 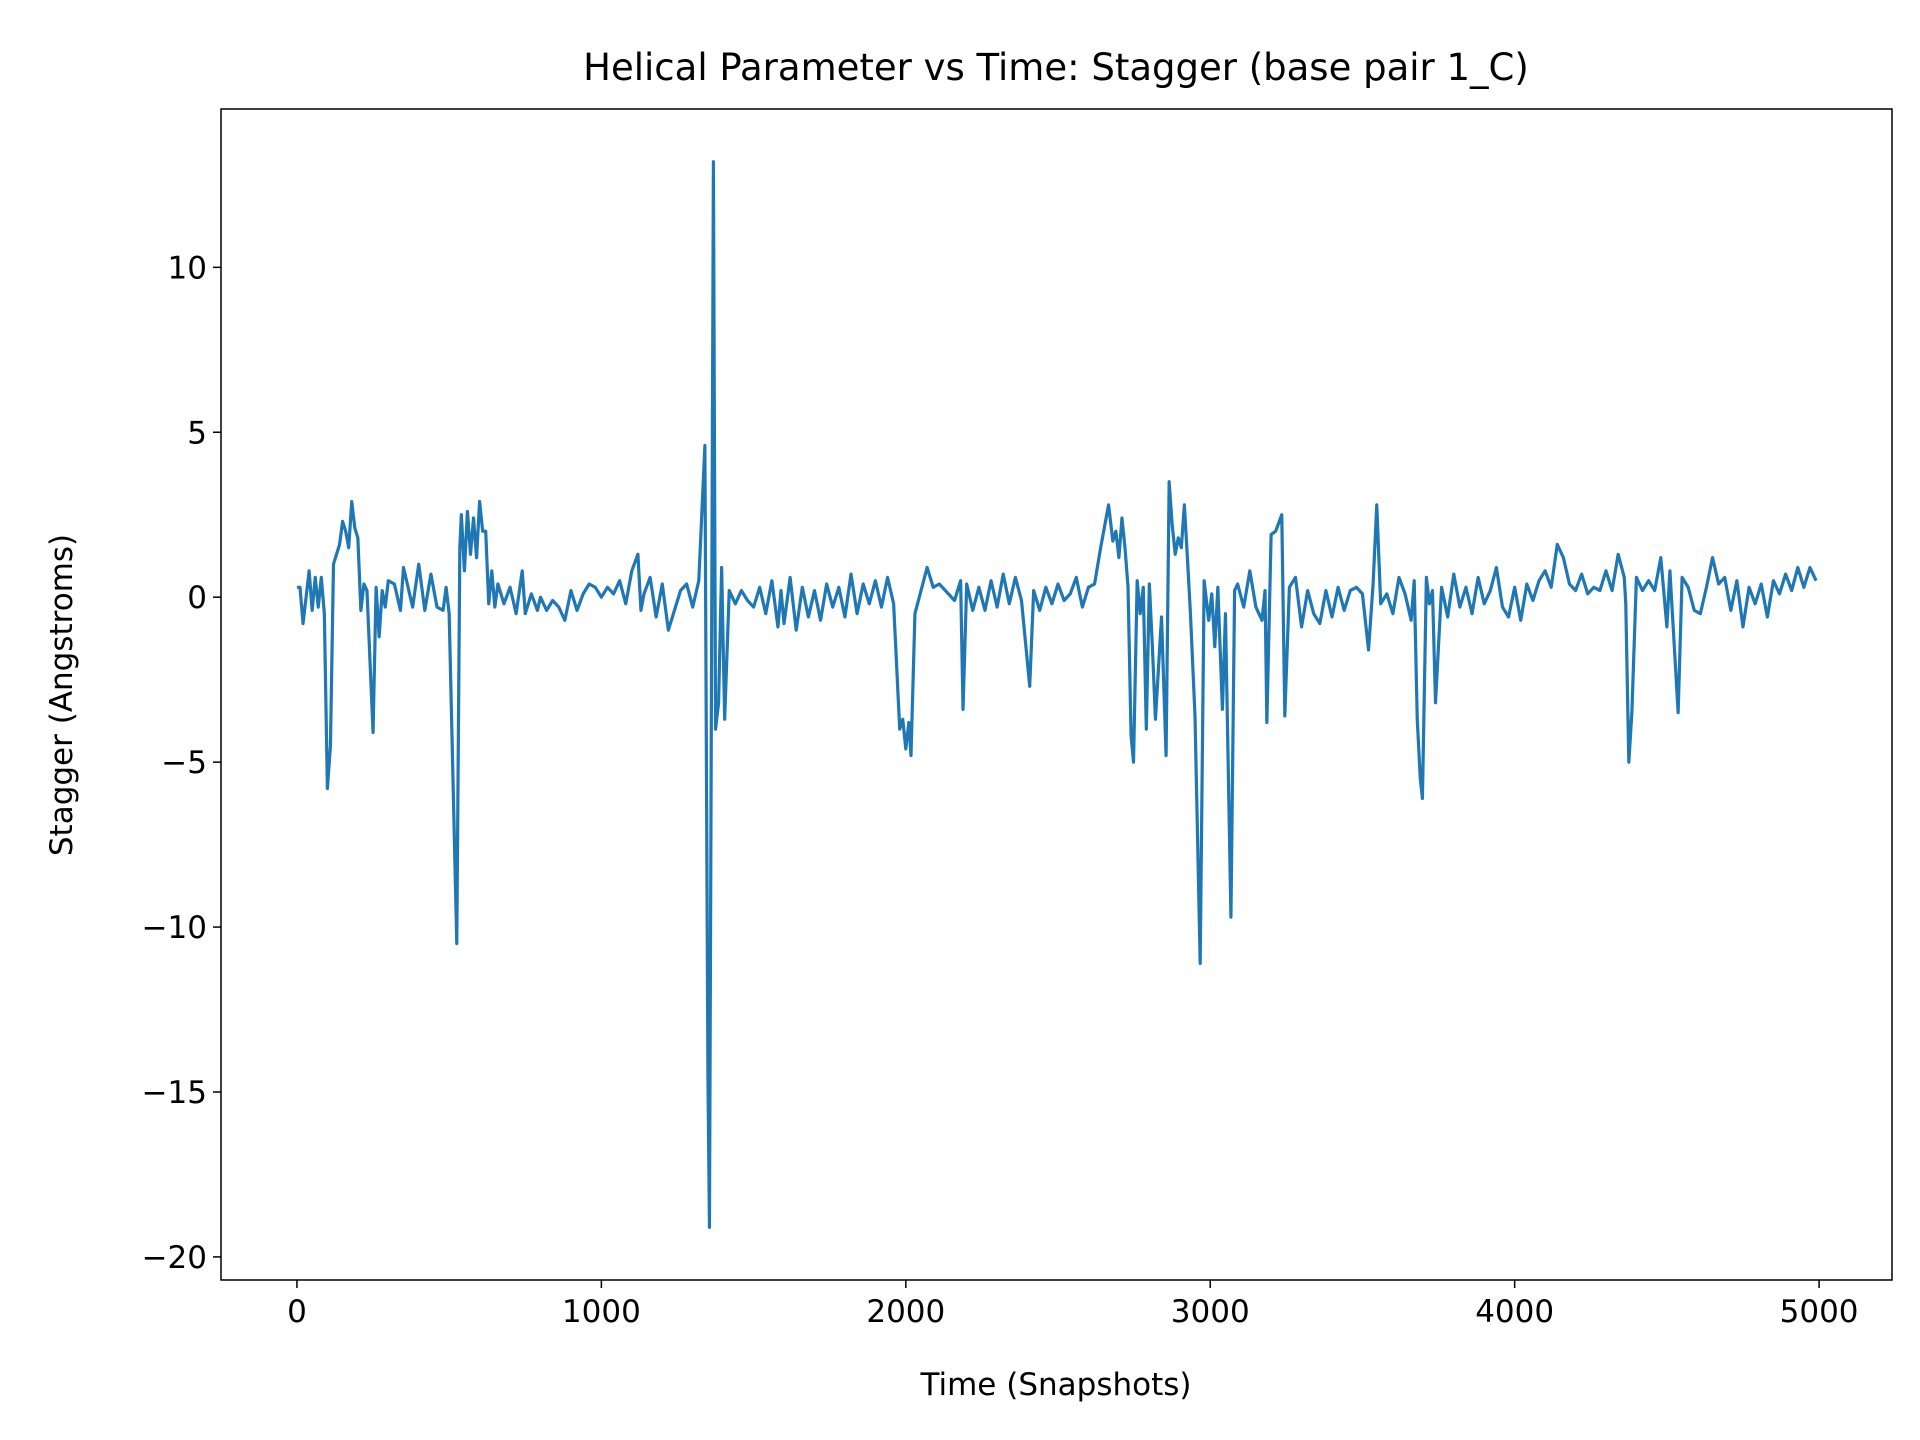 What do you see at coordinates (174, 1093) in the screenshot?
I see `y-tick-label: −15` at bounding box center [174, 1093].